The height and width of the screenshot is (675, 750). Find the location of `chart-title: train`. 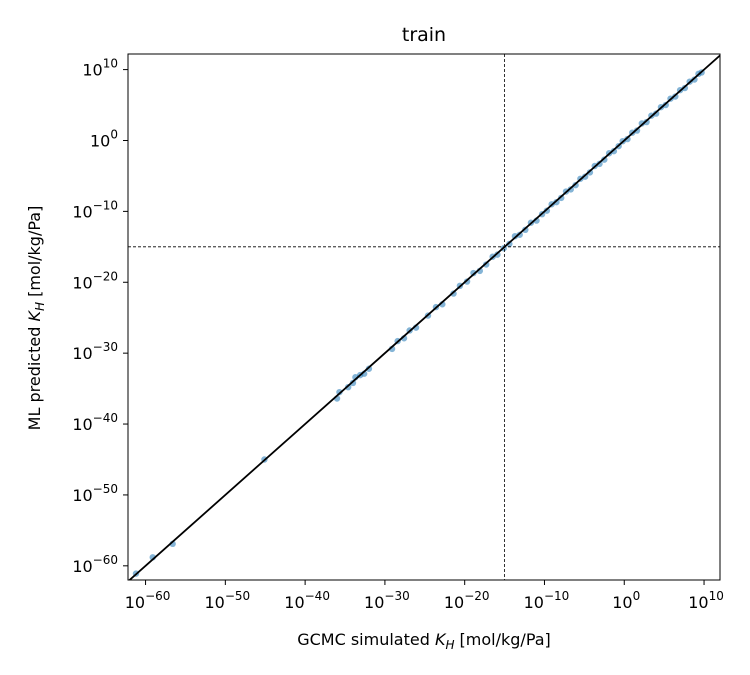

chart-title: train is located at coordinates (424, 35).